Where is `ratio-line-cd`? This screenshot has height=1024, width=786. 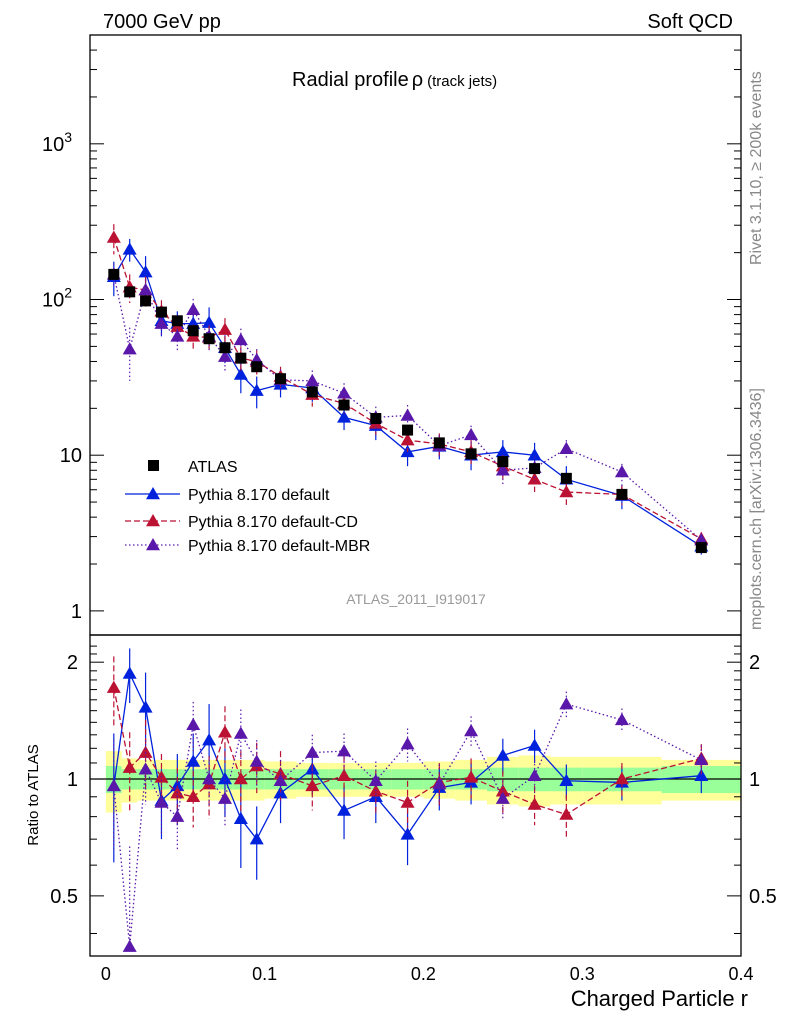 ratio-line-cd is located at coordinates (407, 751).